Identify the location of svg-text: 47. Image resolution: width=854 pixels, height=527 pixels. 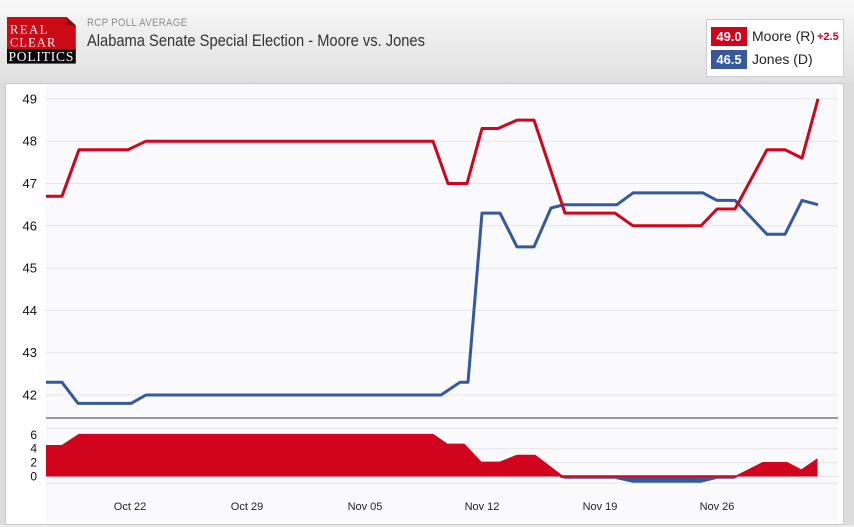
(30, 183).